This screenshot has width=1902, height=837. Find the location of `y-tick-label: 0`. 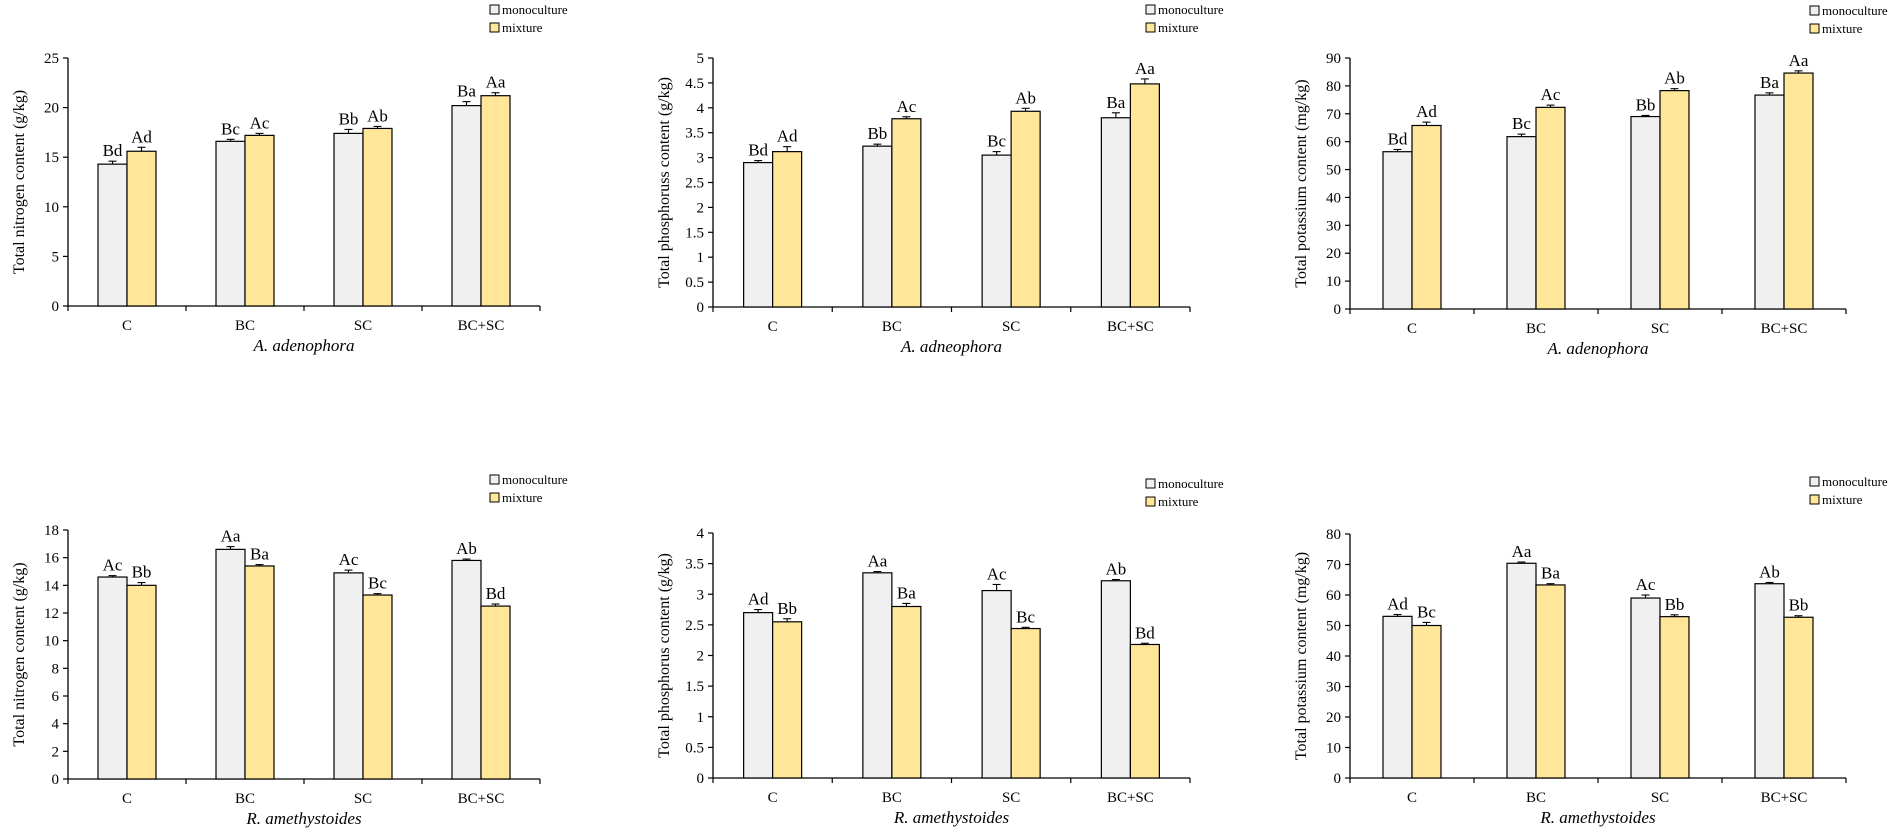

y-tick-label: 0 is located at coordinates (701, 308).